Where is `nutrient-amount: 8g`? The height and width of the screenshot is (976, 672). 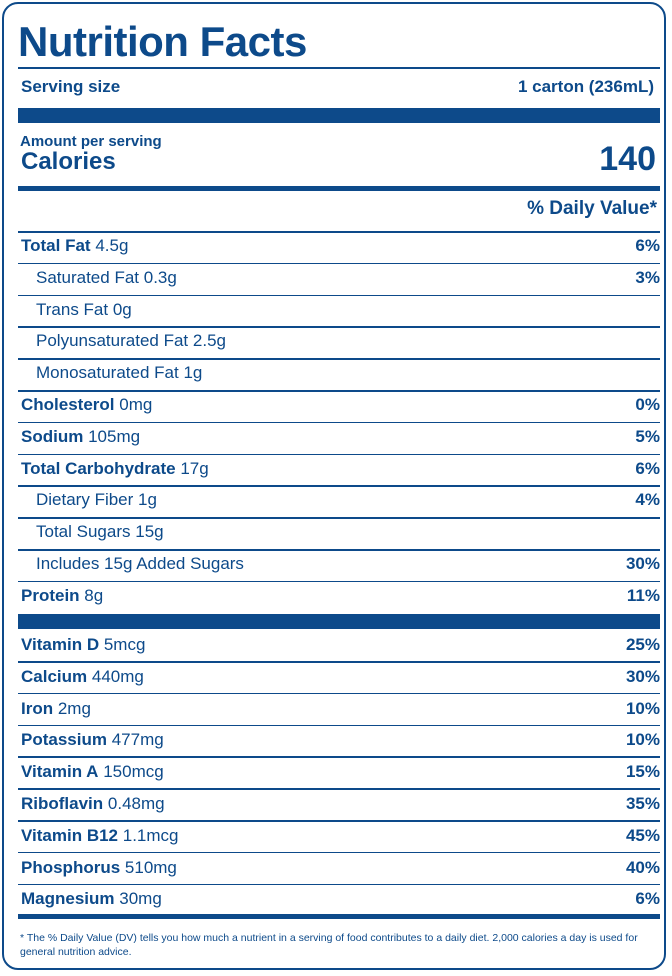
nutrient-amount: 8g is located at coordinates (94, 595).